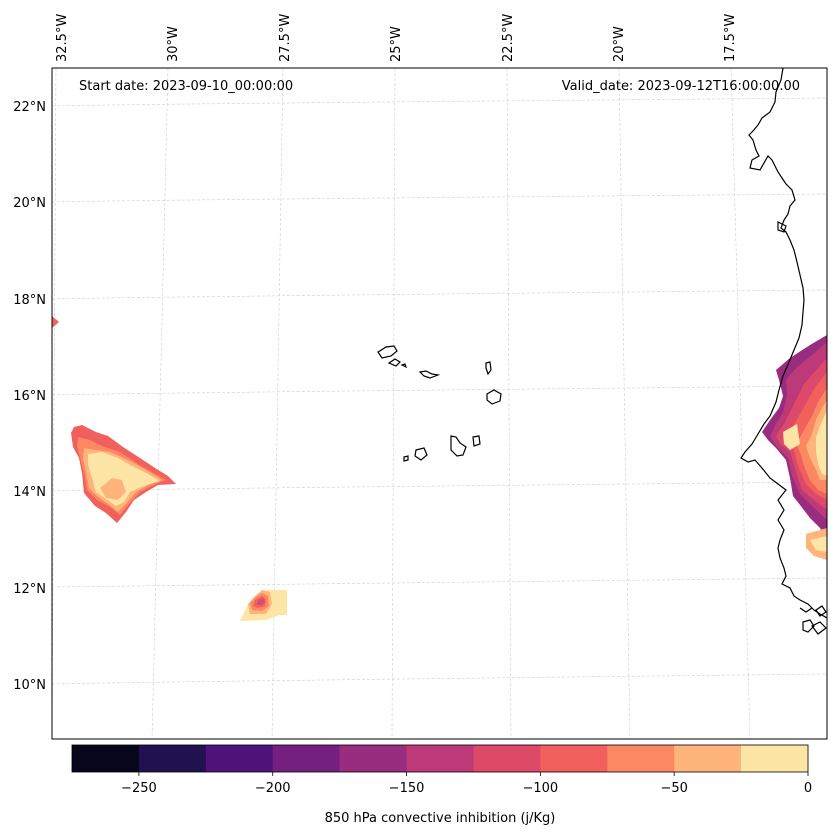 The height and width of the screenshot is (836, 837). What do you see at coordinates (440, 818) in the screenshot?
I see `colorbar-label: 850 hPa convective inhibition (j/Kg)` at bounding box center [440, 818].